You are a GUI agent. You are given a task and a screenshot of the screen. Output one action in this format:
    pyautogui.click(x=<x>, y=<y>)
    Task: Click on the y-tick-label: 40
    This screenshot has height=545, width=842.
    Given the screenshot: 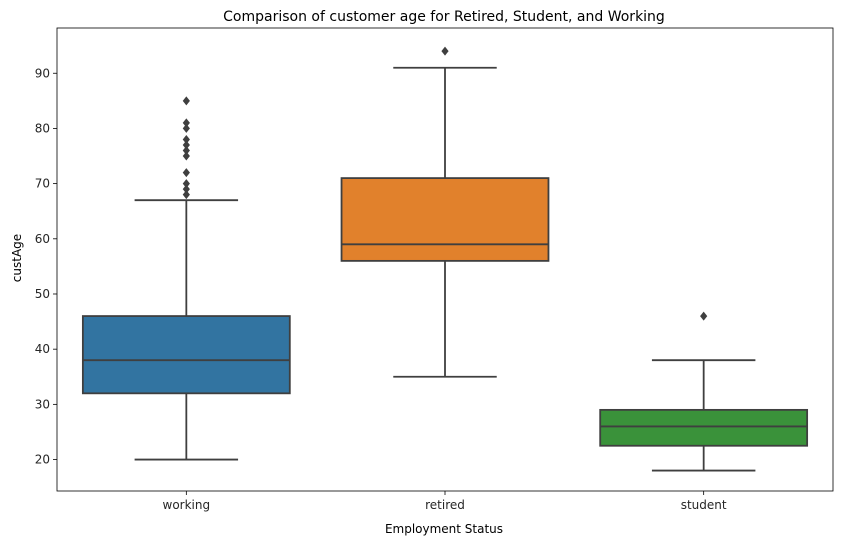 What is the action you would take?
    pyautogui.click(x=42, y=349)
    